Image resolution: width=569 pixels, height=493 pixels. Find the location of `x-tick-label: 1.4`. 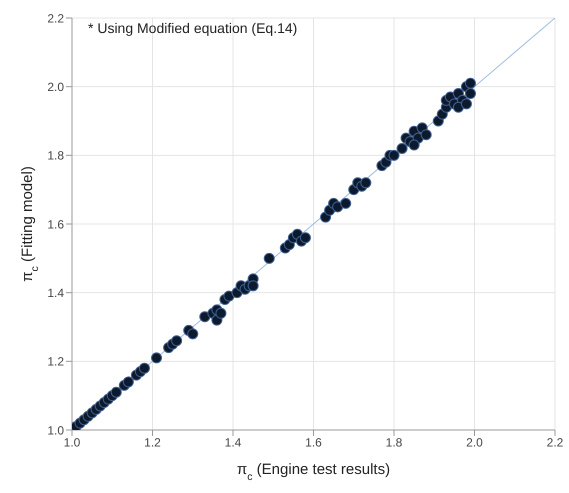

x-tick-label: 1.4 is located at coordinates (233, 443).